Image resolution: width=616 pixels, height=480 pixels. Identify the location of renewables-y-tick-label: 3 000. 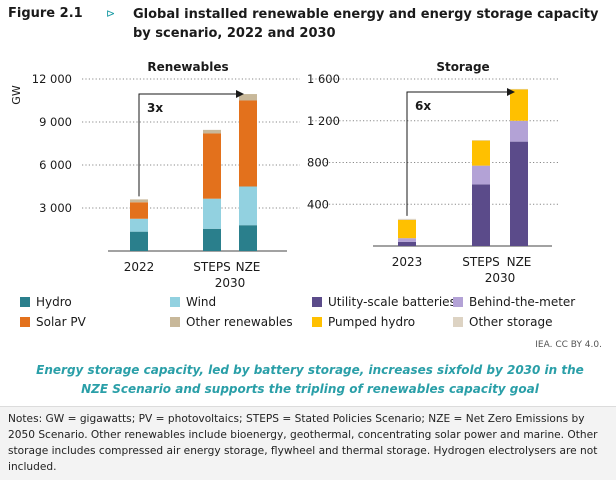
(55, 208).